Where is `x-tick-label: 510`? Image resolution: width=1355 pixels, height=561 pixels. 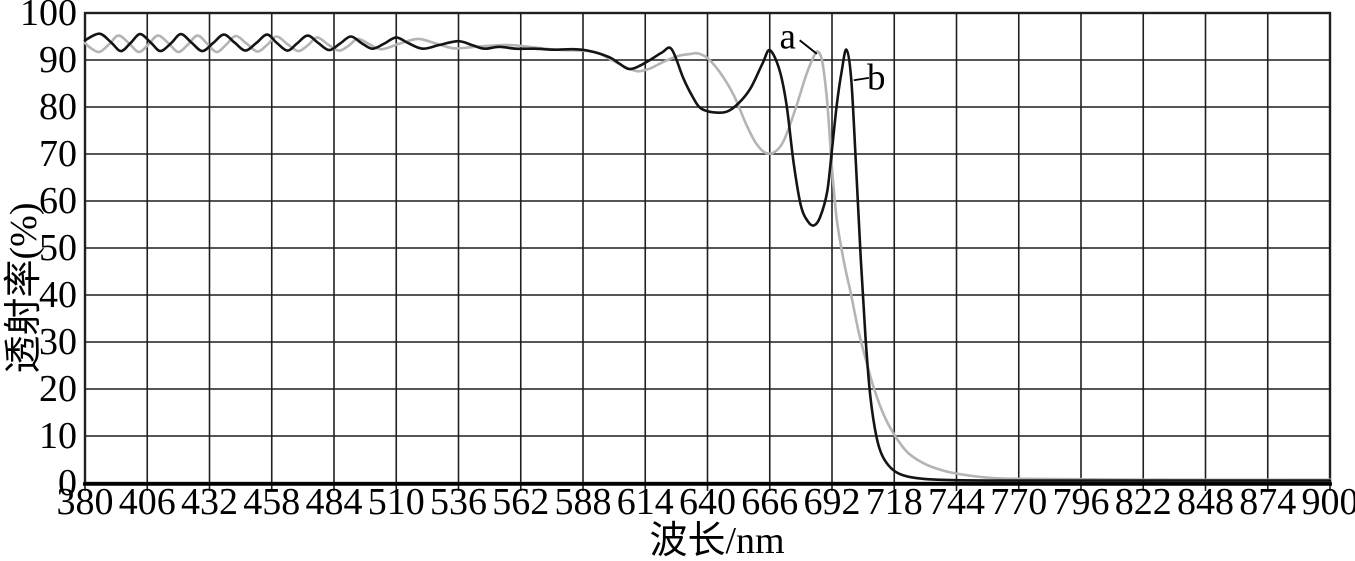 x-tick-label: 510 is located at coordinates (396, 502).